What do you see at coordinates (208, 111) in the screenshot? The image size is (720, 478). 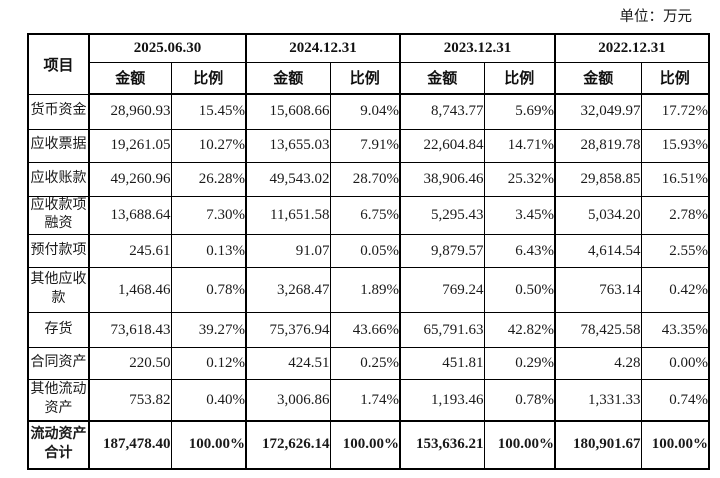 I see `ratio-cell: 15.45%` at bounding box center [208, 111].